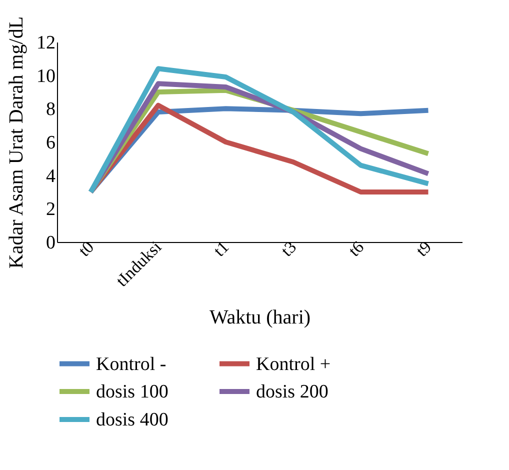 Image resolution: width=509 pixels, height=470 pixels. I want to click on y-tick-label: 4, so click(51, 176).